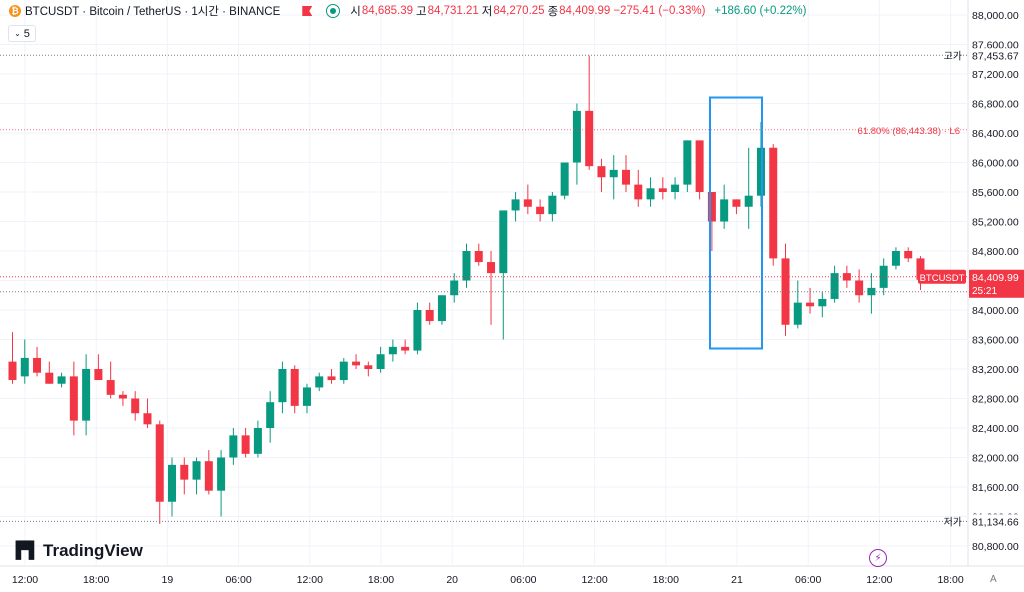 The height and width of the screenshot is (592, 1024). Describe the element at coordinates (736, 223) in the screenshot. I see `highlight-box` at that location.